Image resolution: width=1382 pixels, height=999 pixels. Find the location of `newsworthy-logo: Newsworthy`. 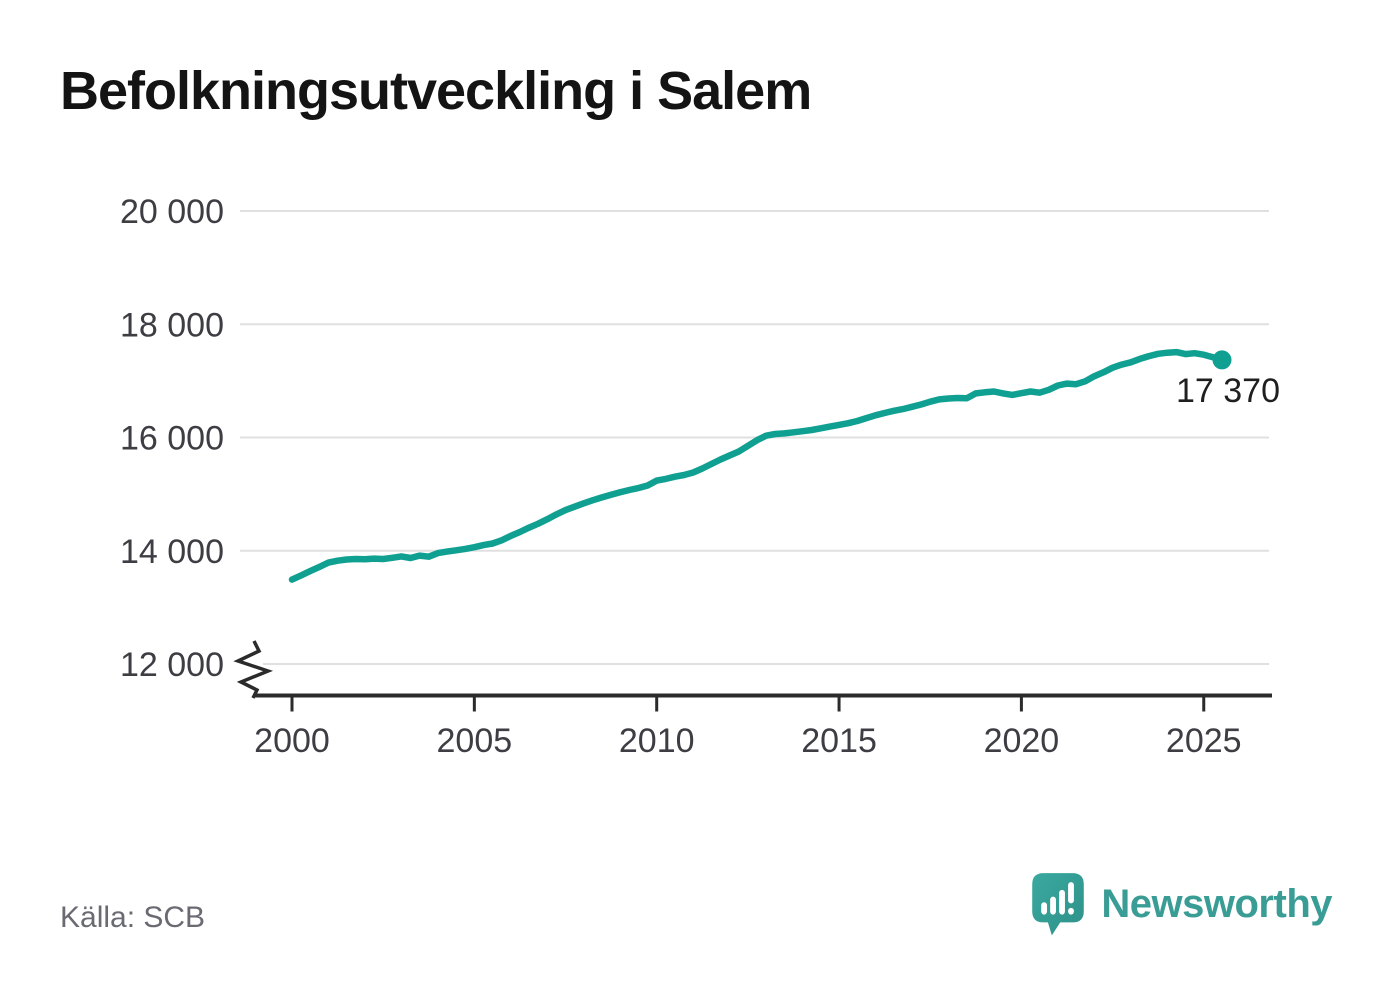

newsworthy-logo: Newsworthy is located at coordinates (1181, 904).